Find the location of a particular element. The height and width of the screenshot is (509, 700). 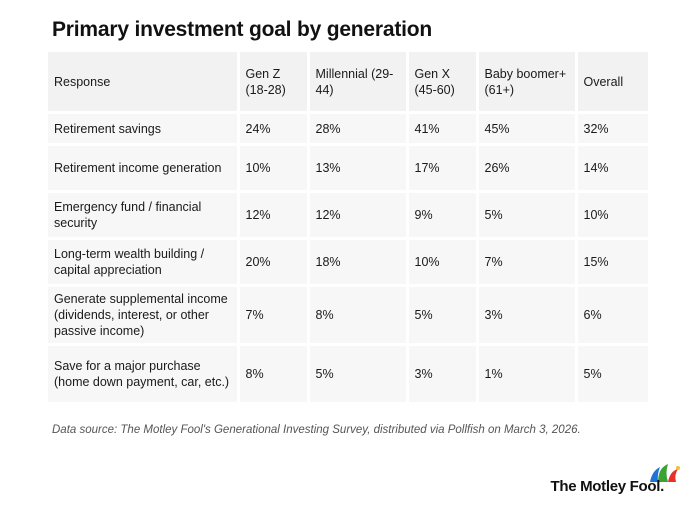

cell-value: 15% is located at coordinates (611, 262).